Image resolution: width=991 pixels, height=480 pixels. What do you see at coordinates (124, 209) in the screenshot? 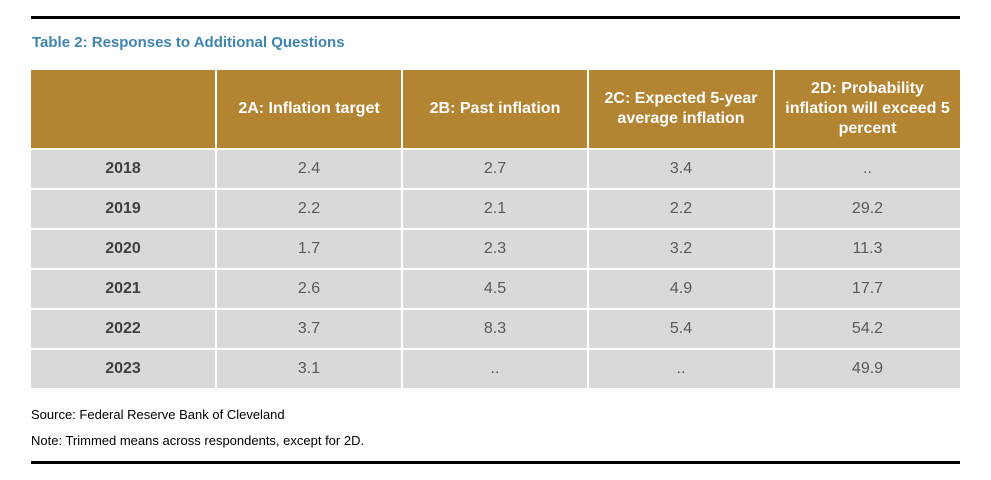
I see `year-cell: 2019` at bounding box center [124, 209].